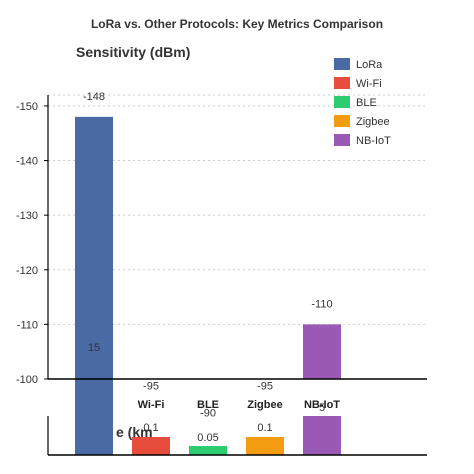 This screenshot has width=474, height=474. Describe the element at coordinates (151, 446) in the screenshot. I see `range-bar-wi-fi` at that location.